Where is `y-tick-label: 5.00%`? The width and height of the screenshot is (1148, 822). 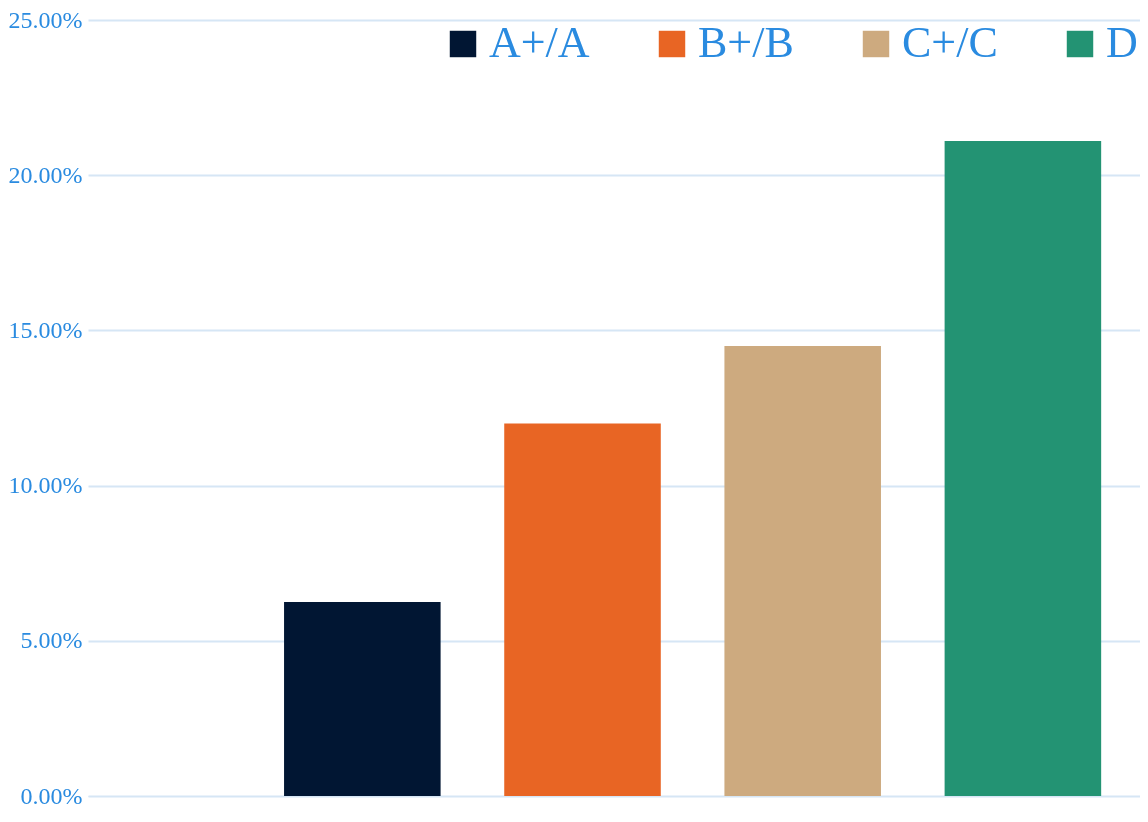
y-tick-label: 5.00% is located at coordinates (51, 640).